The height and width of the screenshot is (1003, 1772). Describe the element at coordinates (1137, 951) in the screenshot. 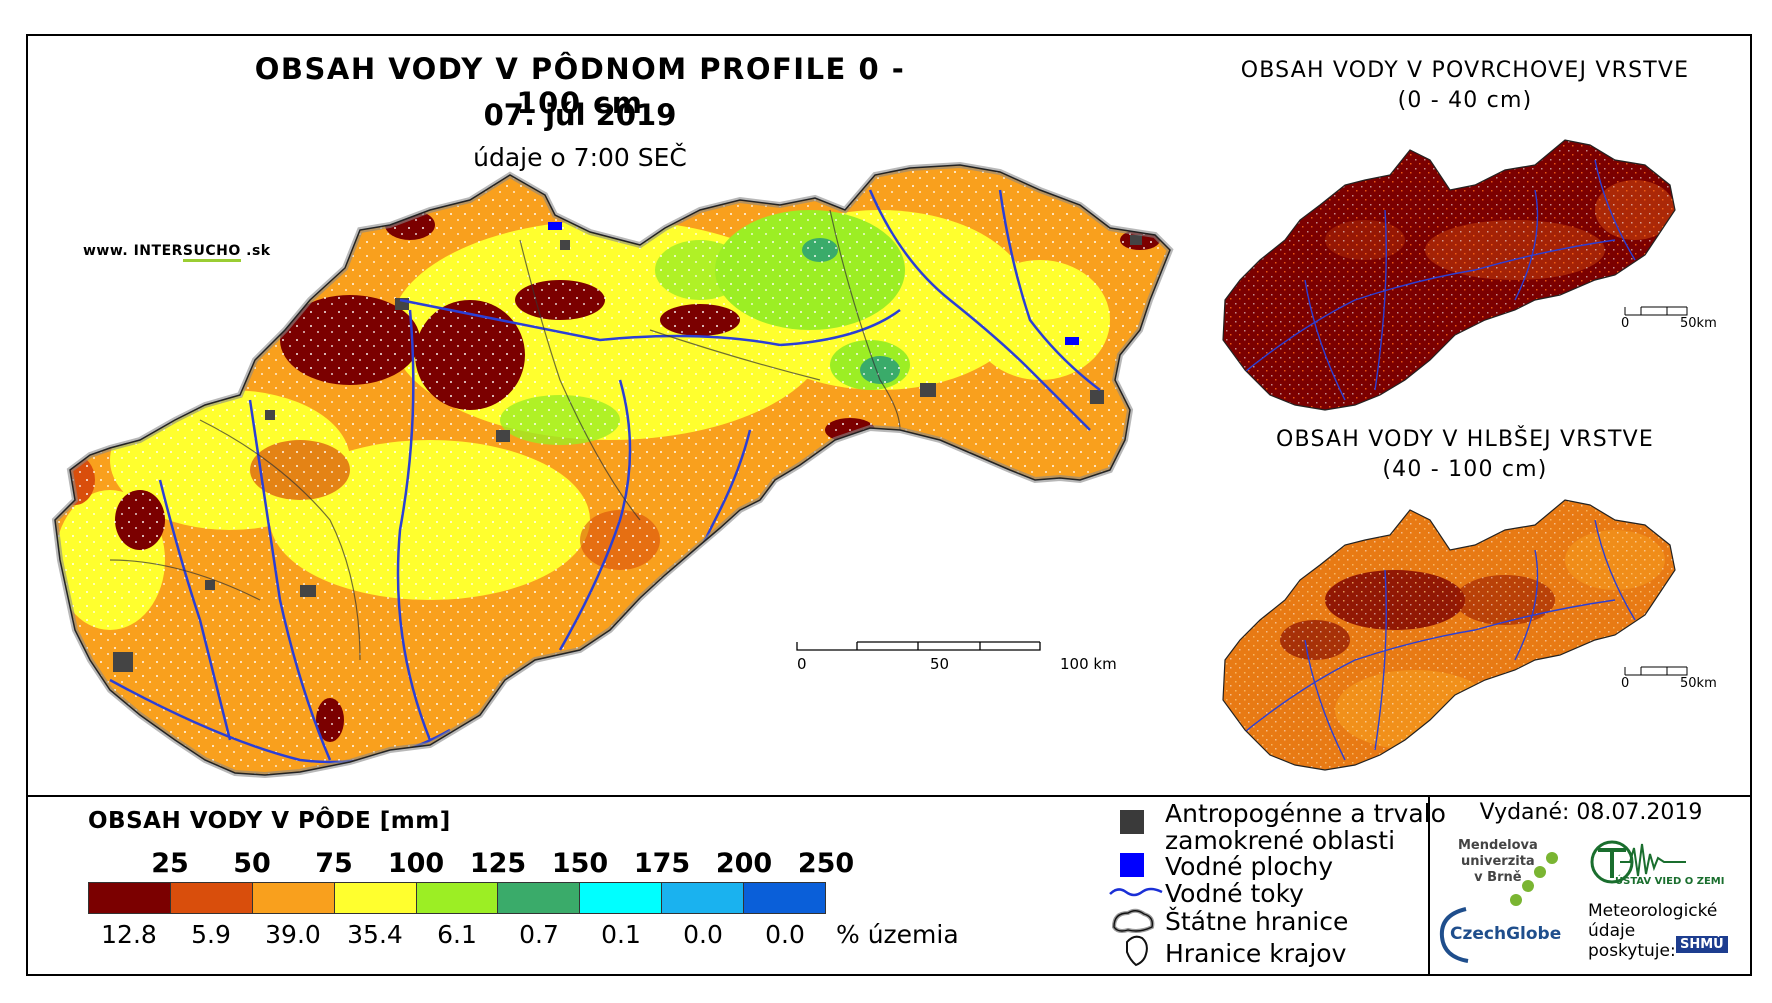

I see `region-border-symbol` at that location.